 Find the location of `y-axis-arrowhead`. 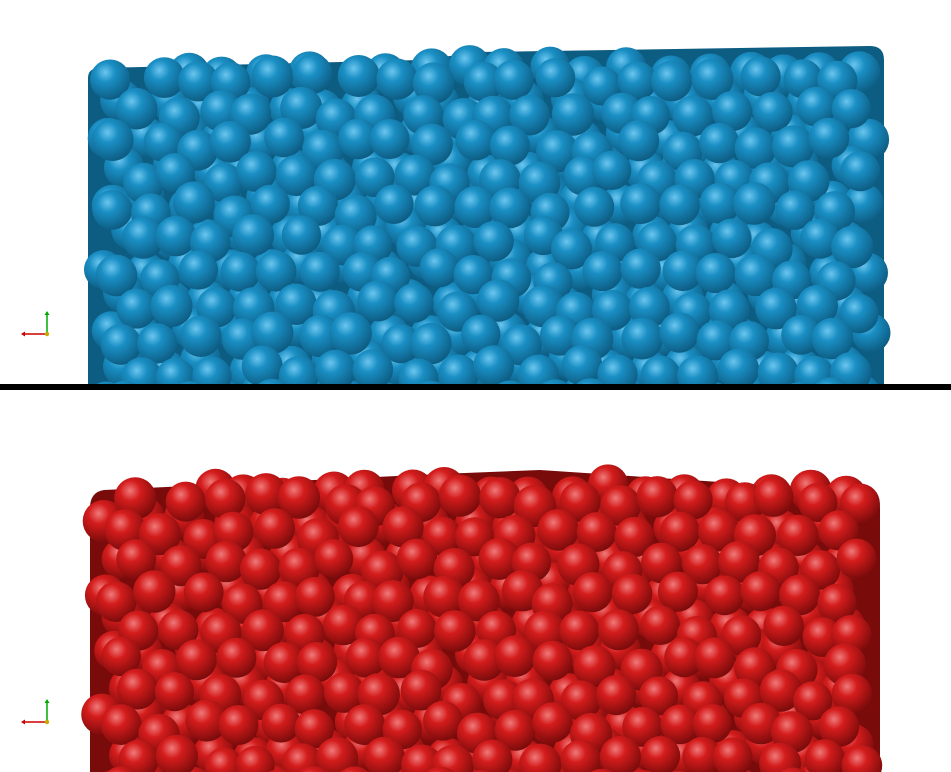

y-axis-arrowhead is located at coordinates (47, 701).